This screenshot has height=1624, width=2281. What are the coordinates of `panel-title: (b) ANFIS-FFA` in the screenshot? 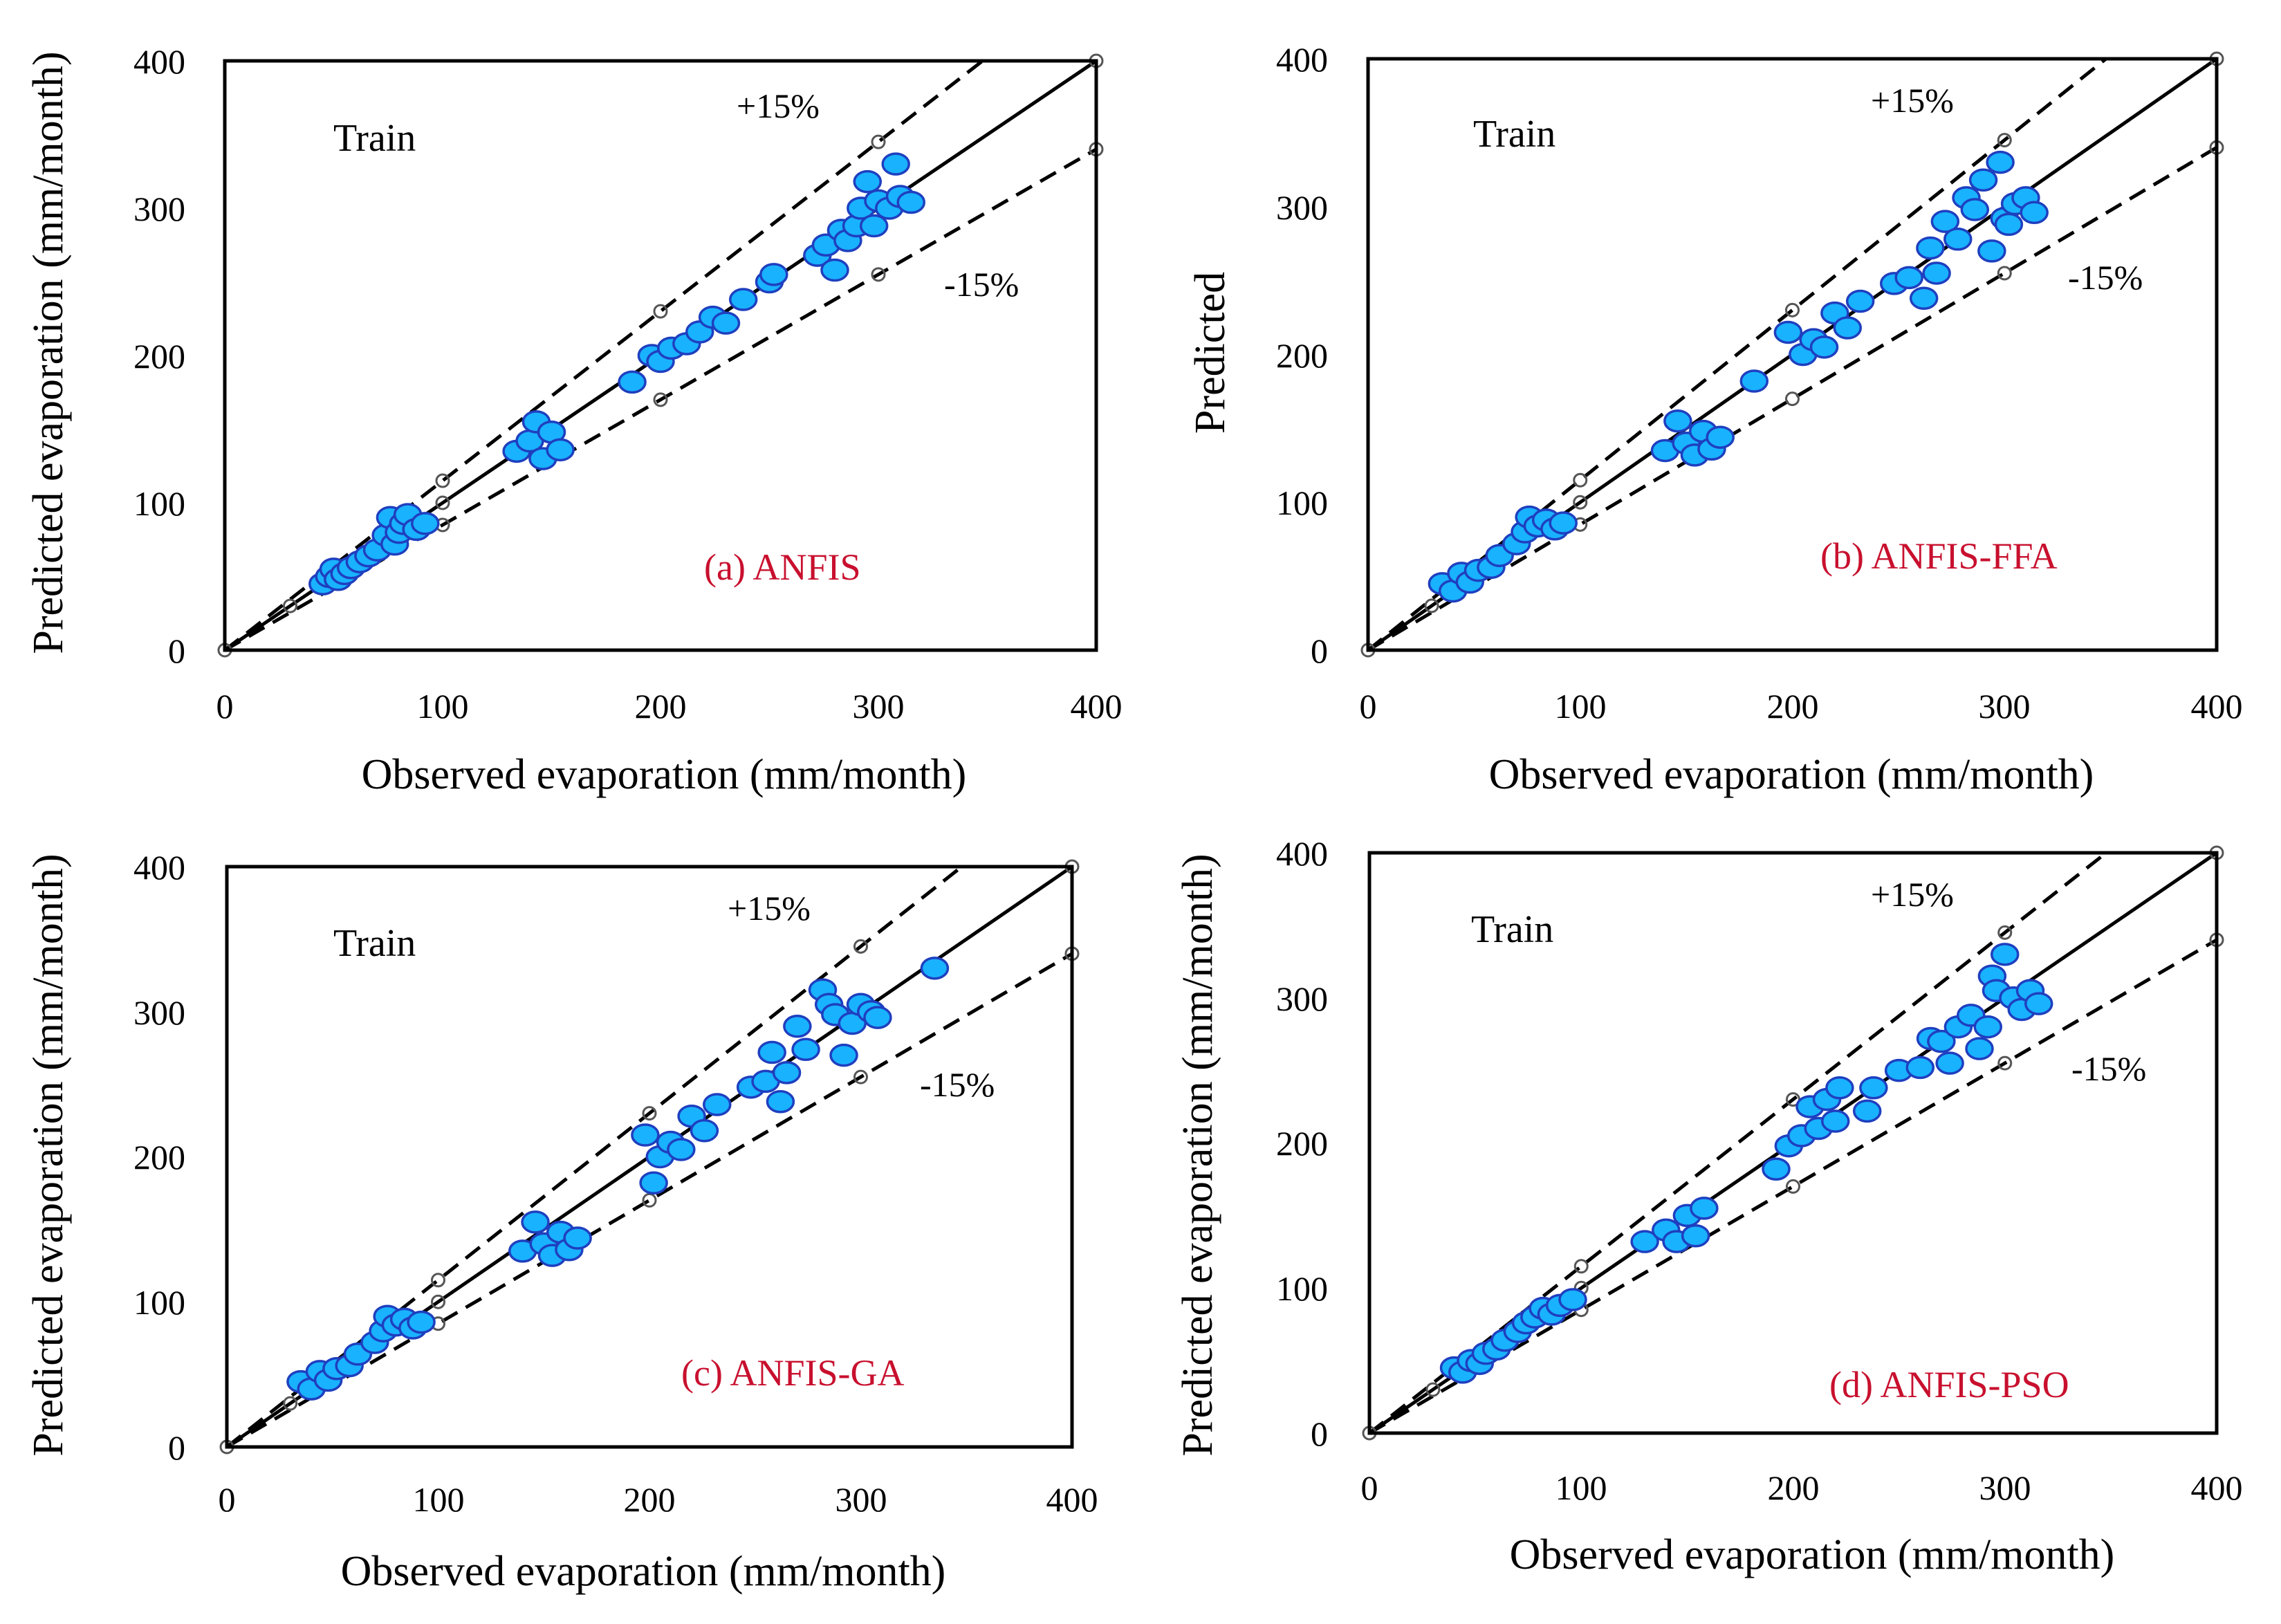 It's located at (1939, 556).